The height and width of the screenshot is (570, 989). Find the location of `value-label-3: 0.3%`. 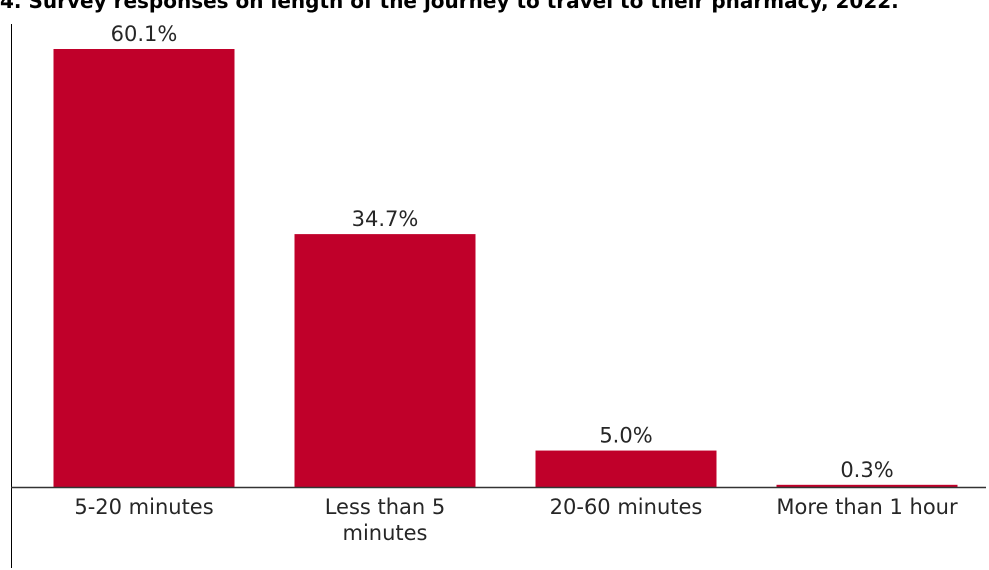

value-label-3: 0.3% is located at coordinates (866, 470).